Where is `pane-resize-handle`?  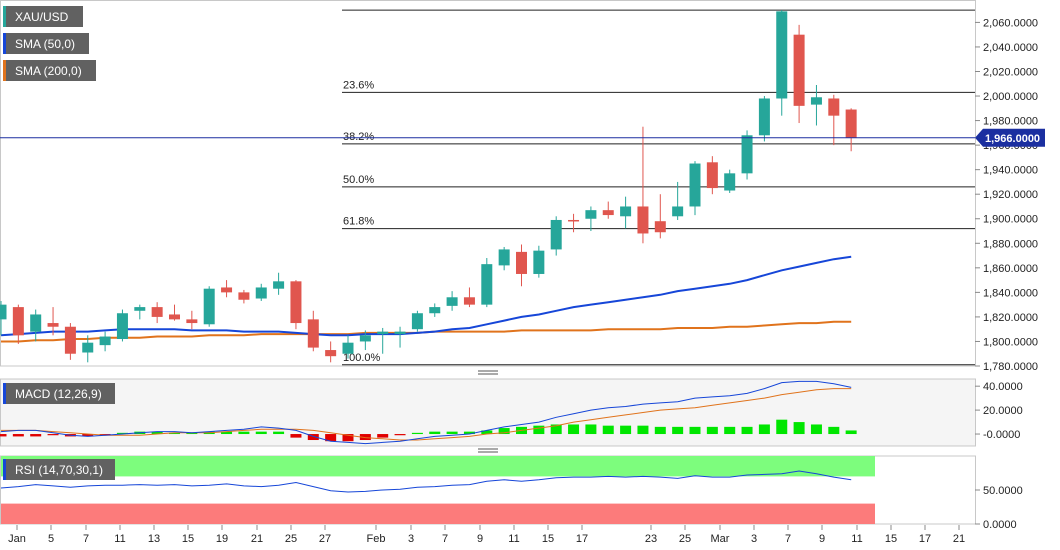 pane-resize-handle is located at coordinates (488, 372).